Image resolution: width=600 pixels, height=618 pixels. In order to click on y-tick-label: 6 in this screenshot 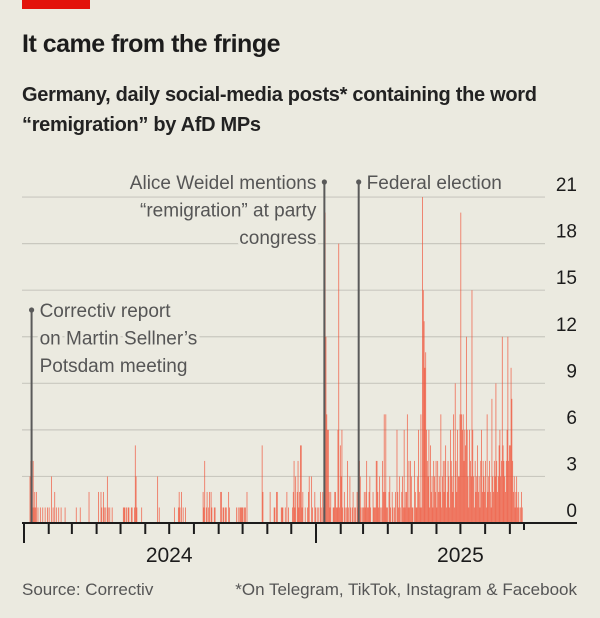, I will do `click(571, 418)`.